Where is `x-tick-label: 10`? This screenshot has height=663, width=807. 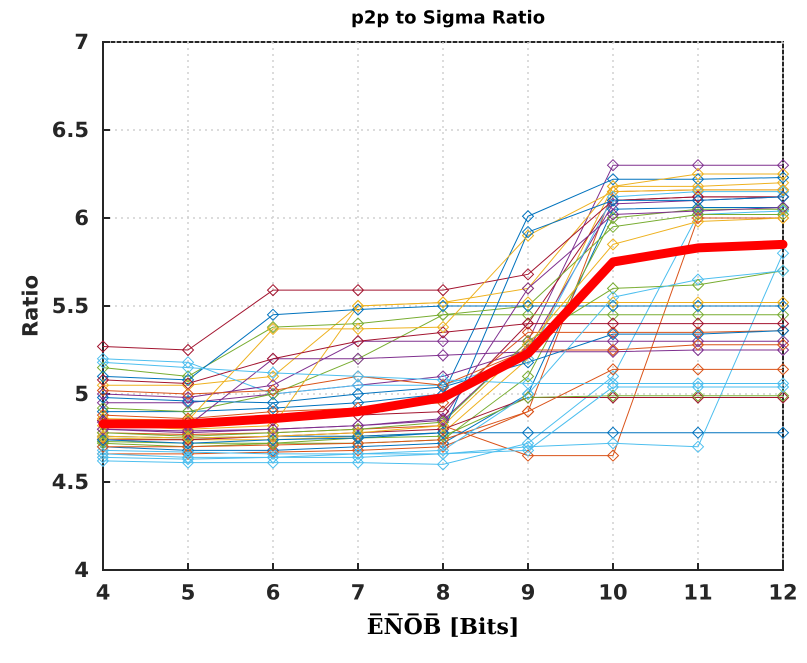 x-tick-label: 10 is located at coordinates (613, 592).